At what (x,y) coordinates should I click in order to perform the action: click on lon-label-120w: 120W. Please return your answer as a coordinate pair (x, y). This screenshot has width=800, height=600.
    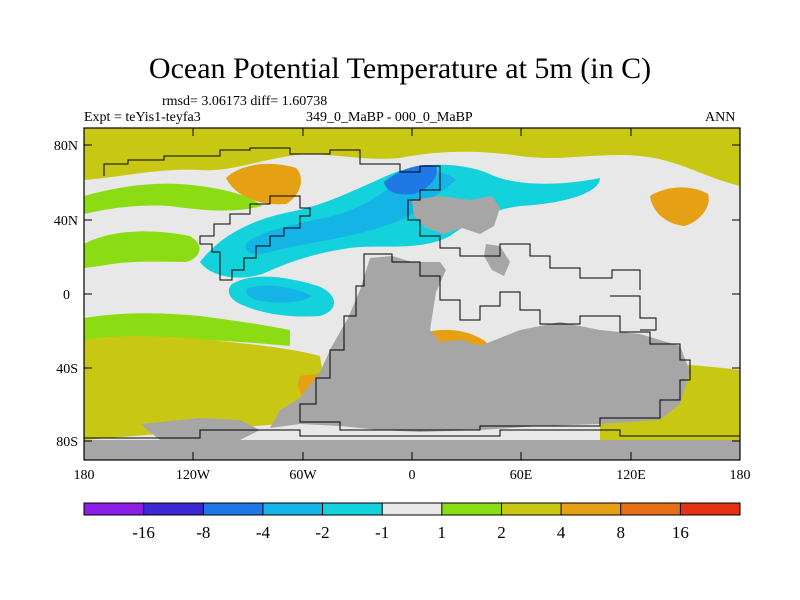
    Looking at the image, I should click on (193, 475).